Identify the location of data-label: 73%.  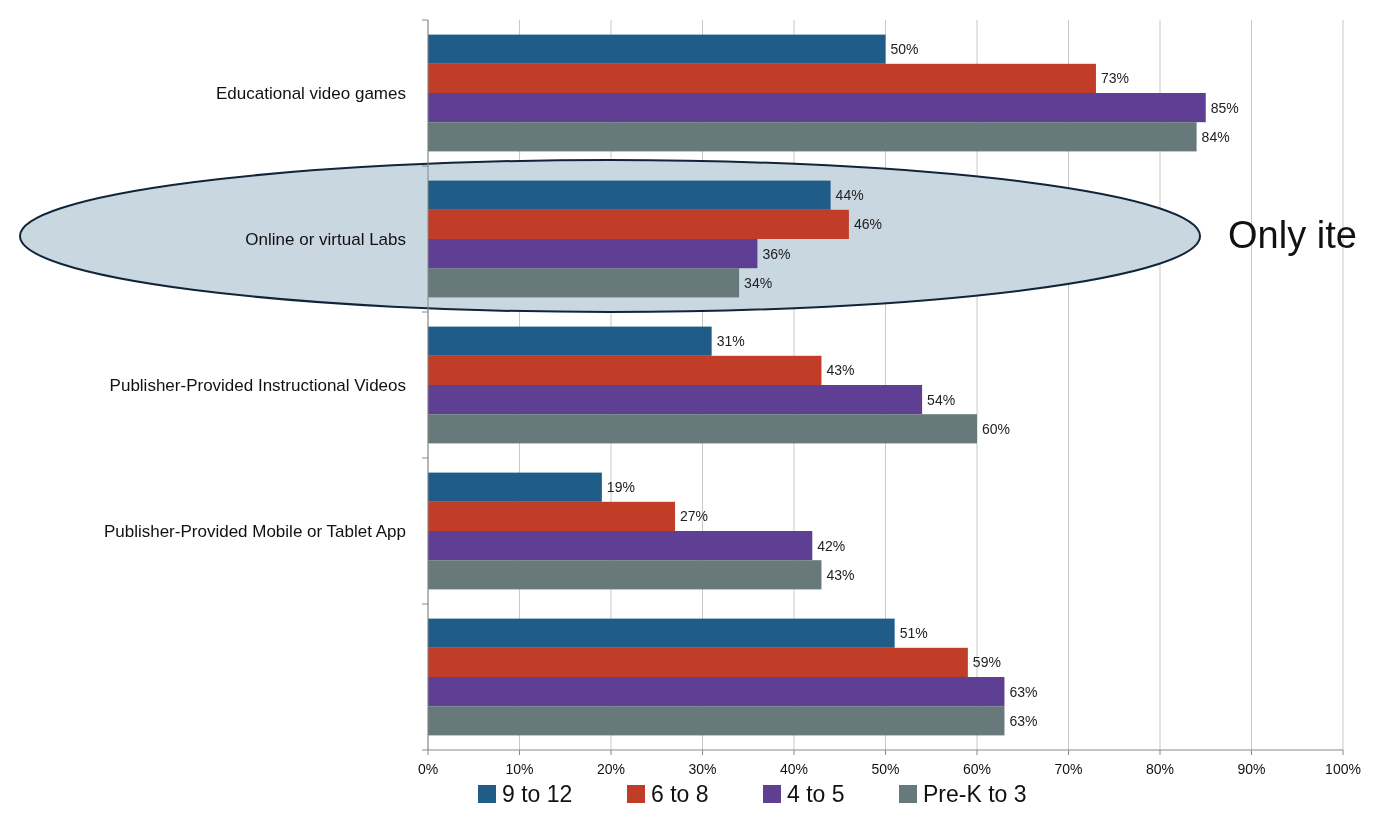
(1114, 78).